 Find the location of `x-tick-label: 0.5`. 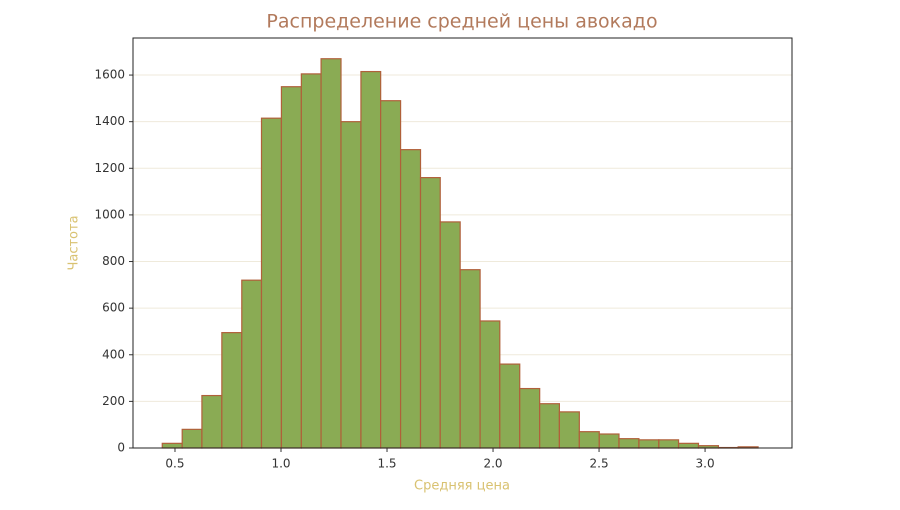

x-tick-label: 0.5 is located at coordinates (174, 464).